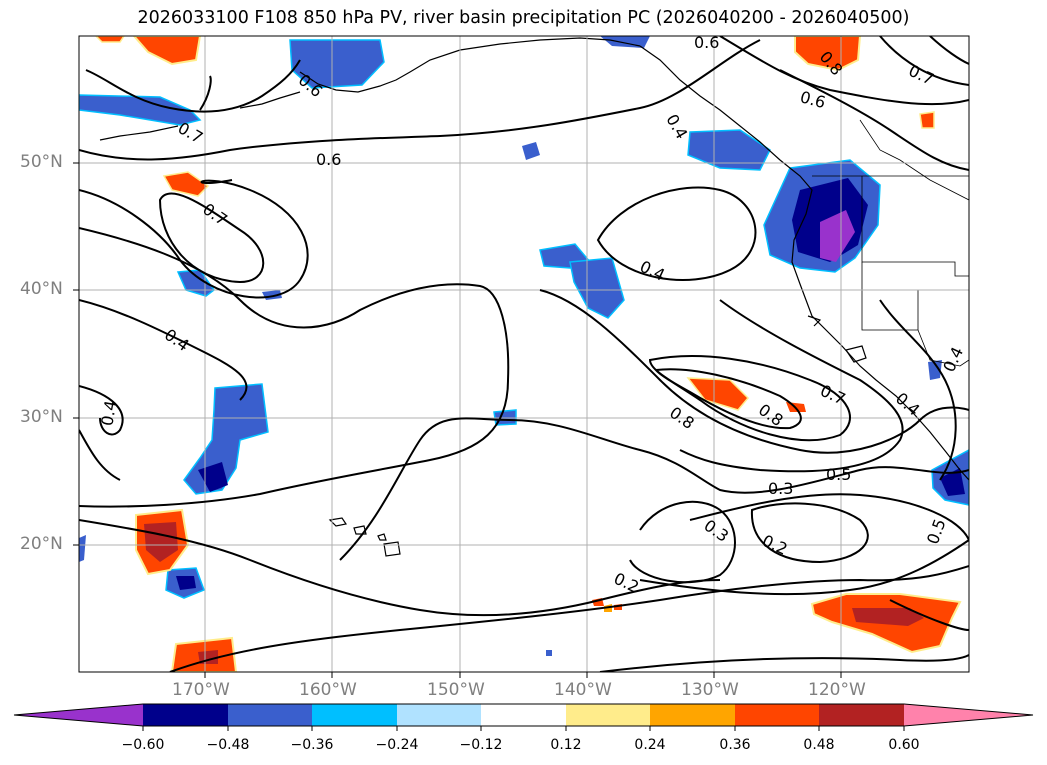 This screenshot has width=1047, height=765. Describe the element at coordinates (650, 745) in the screenshot. I see `colorbar-tick: 0.24` at that location.